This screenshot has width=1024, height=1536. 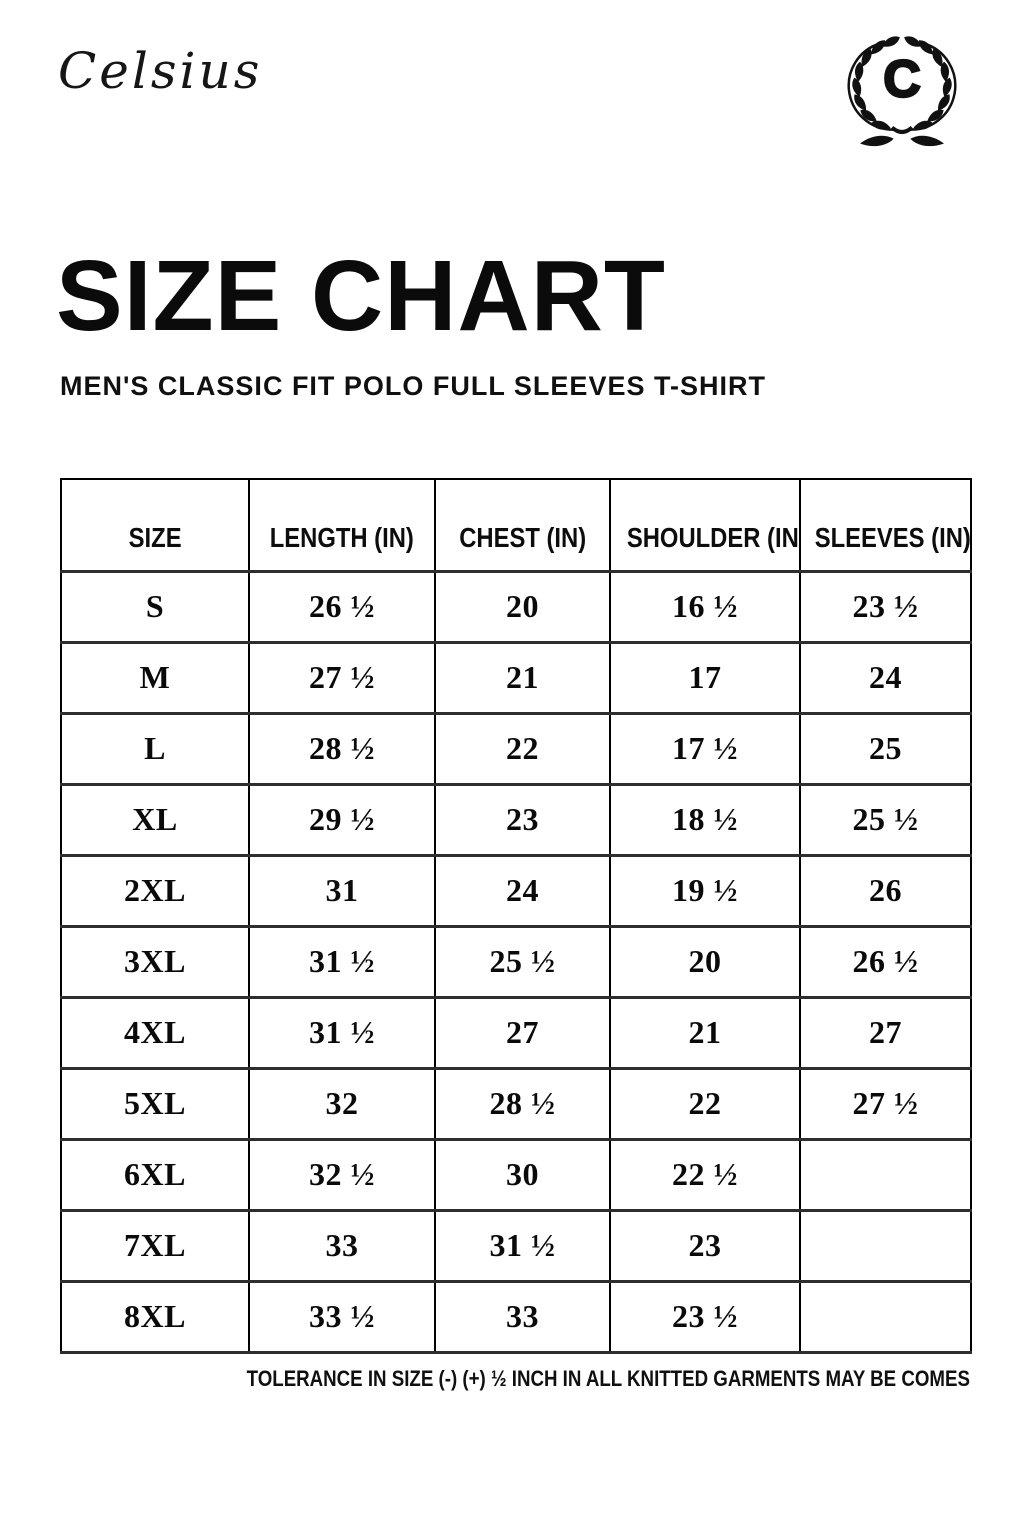 I want to click on sleeves-cell: 25 ½, so click(x=885, y=819).